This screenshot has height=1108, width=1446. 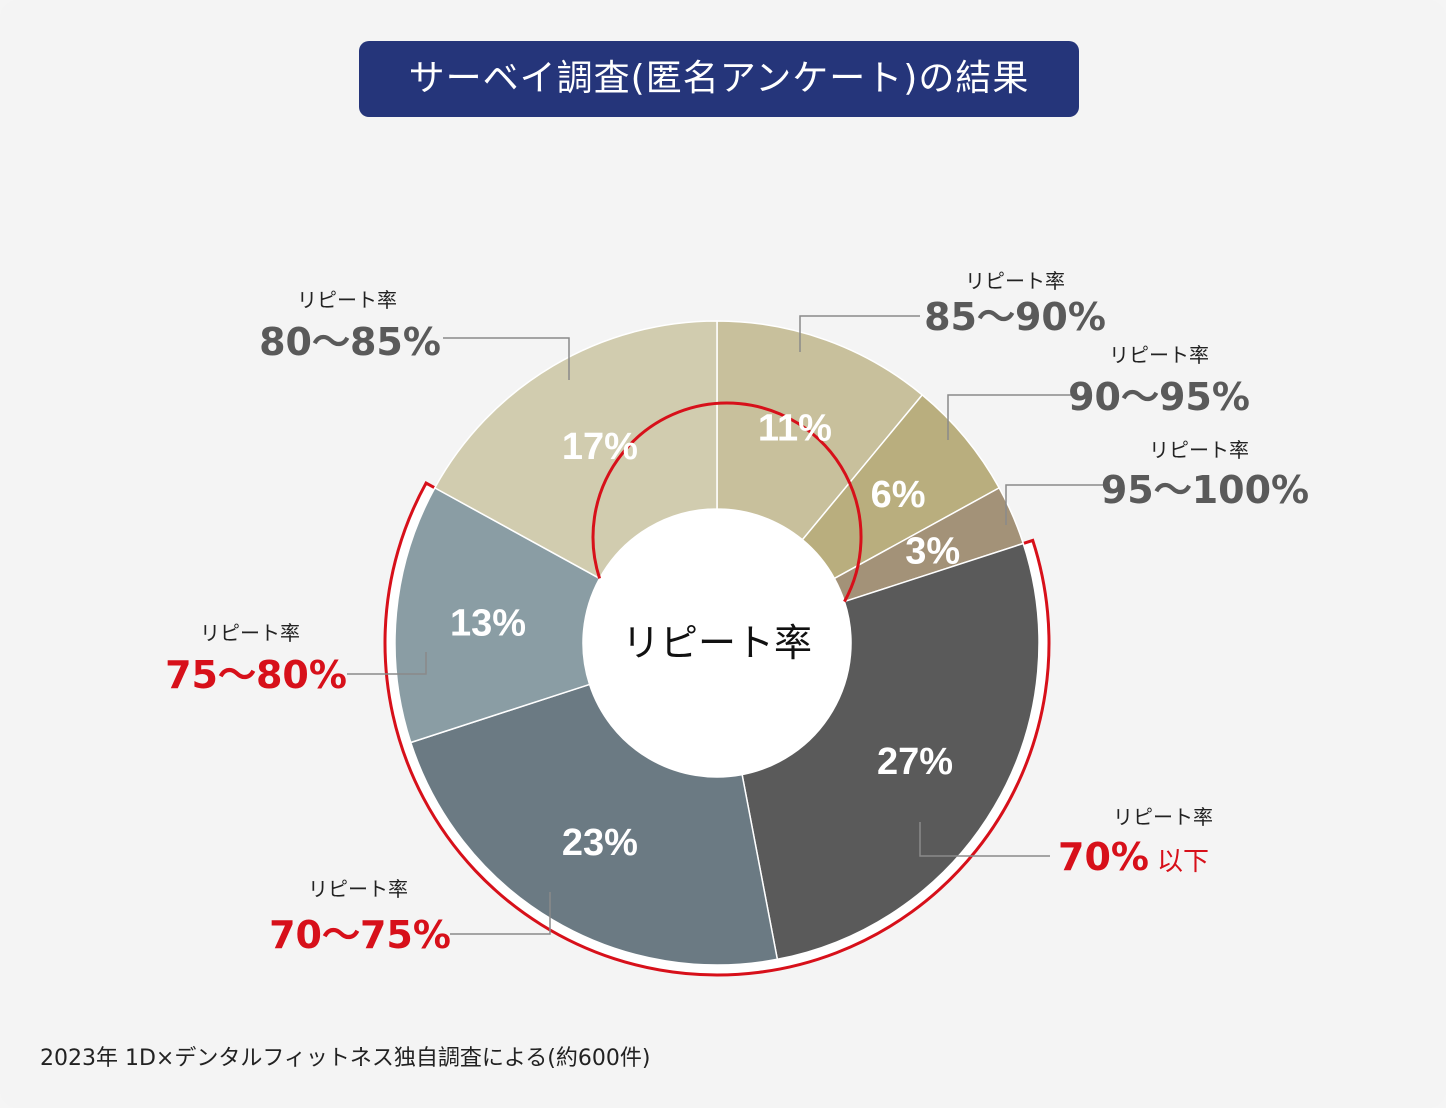 I want to click on slice-percent-label: 23%, so click(x=600, y=843).